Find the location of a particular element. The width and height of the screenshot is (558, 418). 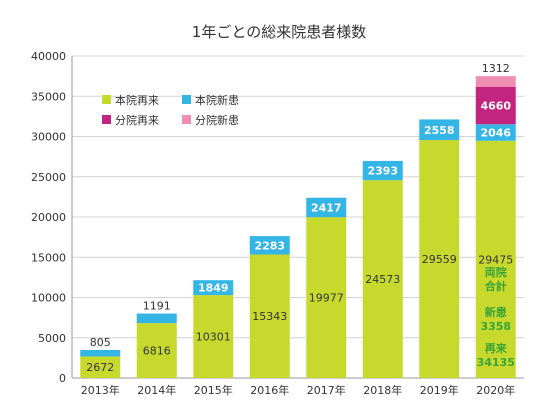

data-label: 2672 is located at coordinates (100, 367).